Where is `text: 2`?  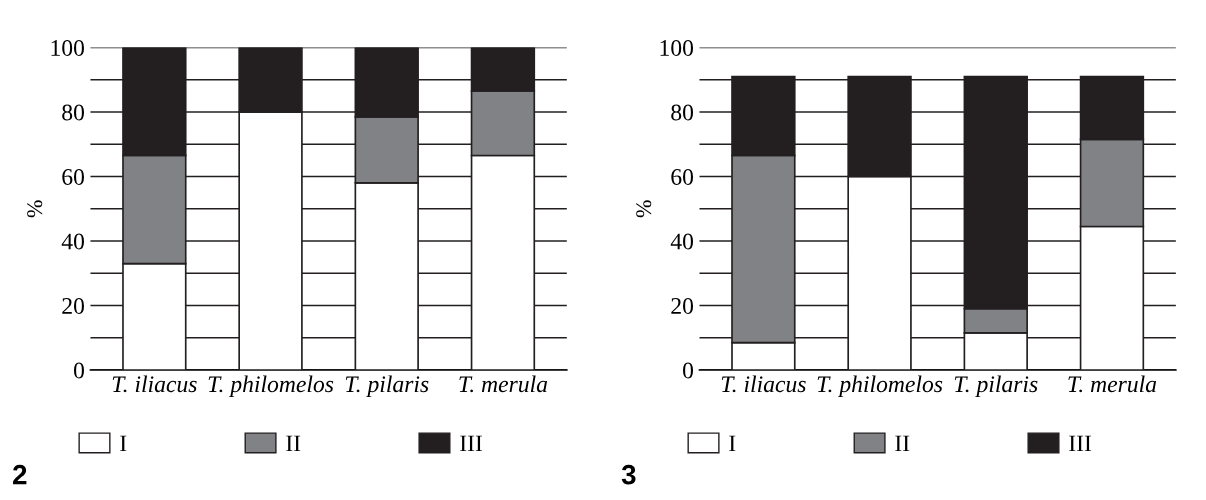
text: 2 is located at coordinates (20, 474).